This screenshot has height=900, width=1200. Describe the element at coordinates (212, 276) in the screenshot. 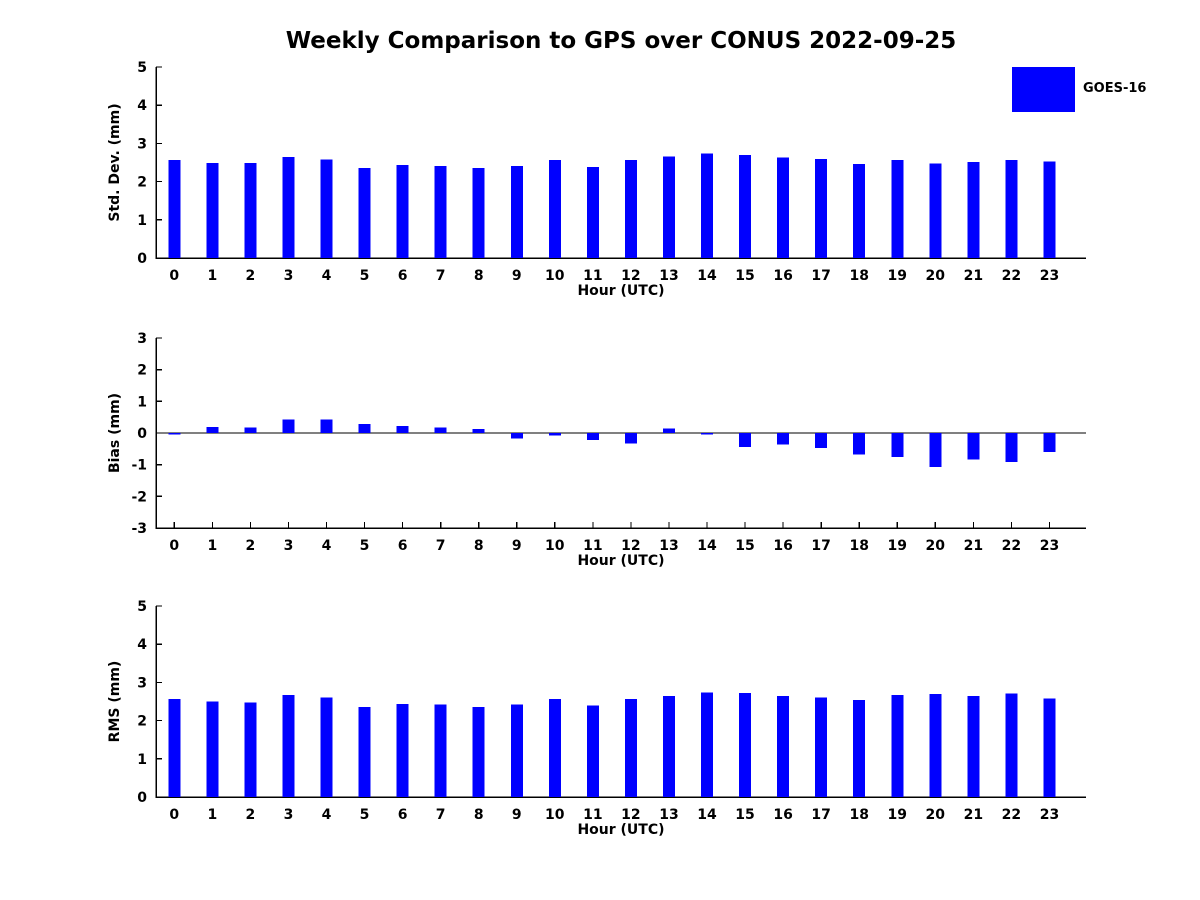

I see `x-tick-label: 1` at that location.